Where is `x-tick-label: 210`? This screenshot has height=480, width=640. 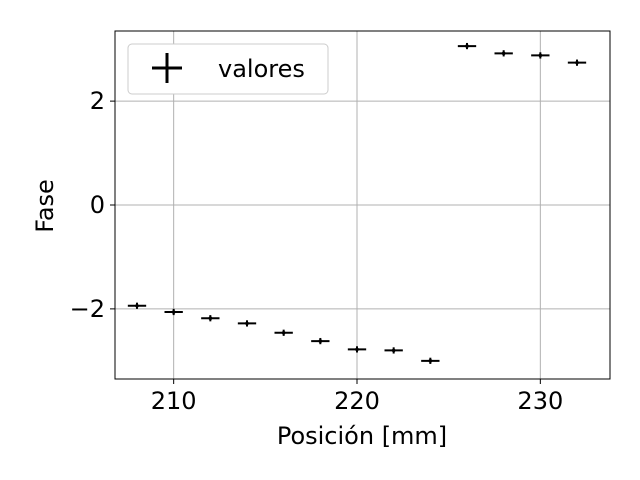 x-tick-label: 210 is located at coordinates (174, 401).